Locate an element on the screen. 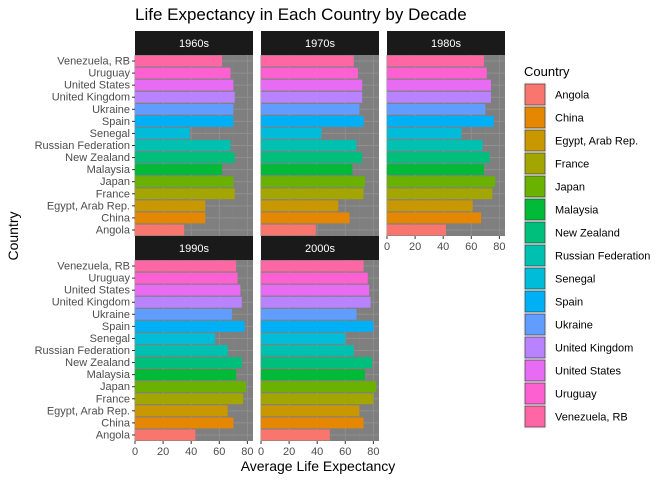 The image size is (672, 480). bar-venezuela-rb is located at coordinates (186, 266).